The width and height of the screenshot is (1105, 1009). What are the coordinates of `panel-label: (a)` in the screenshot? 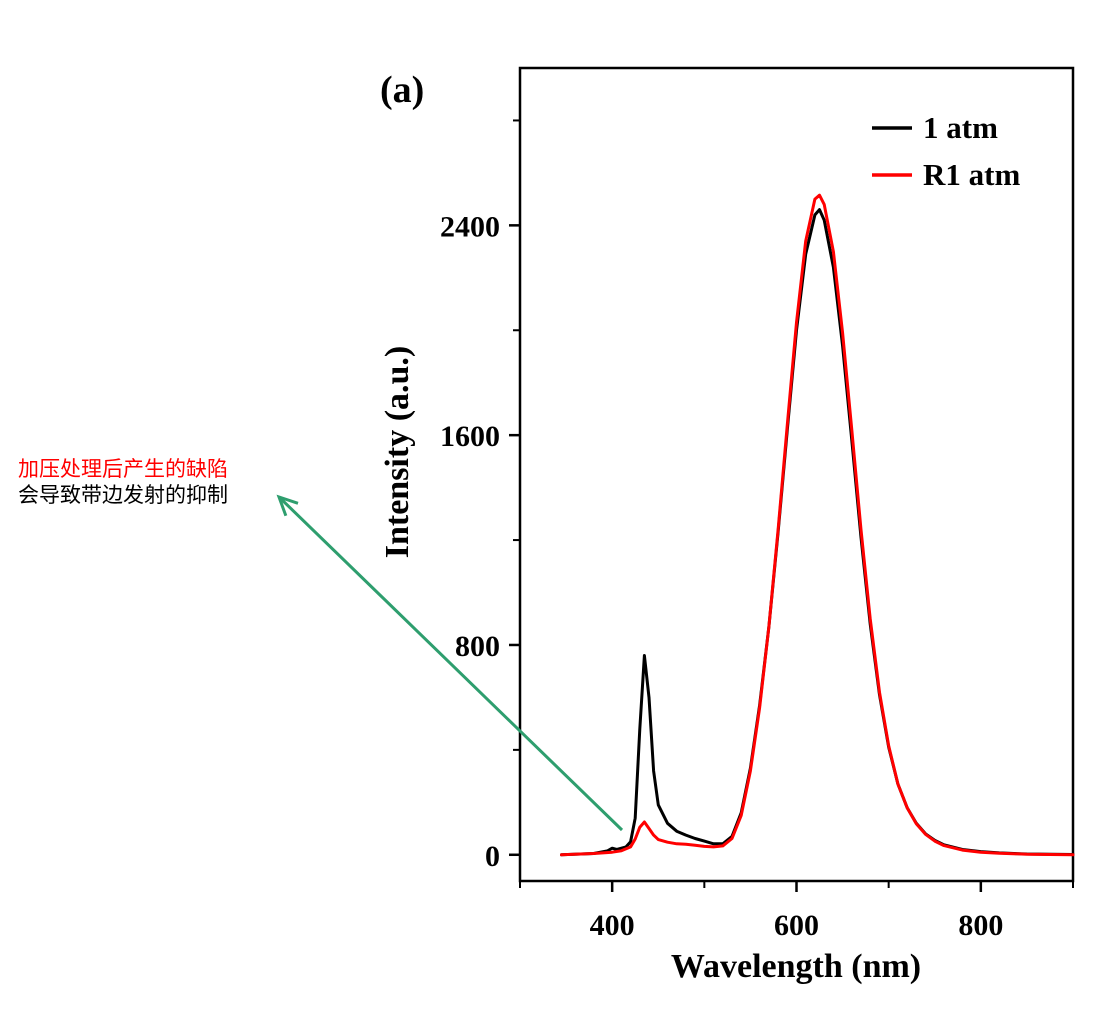 It's located at (402, 90).